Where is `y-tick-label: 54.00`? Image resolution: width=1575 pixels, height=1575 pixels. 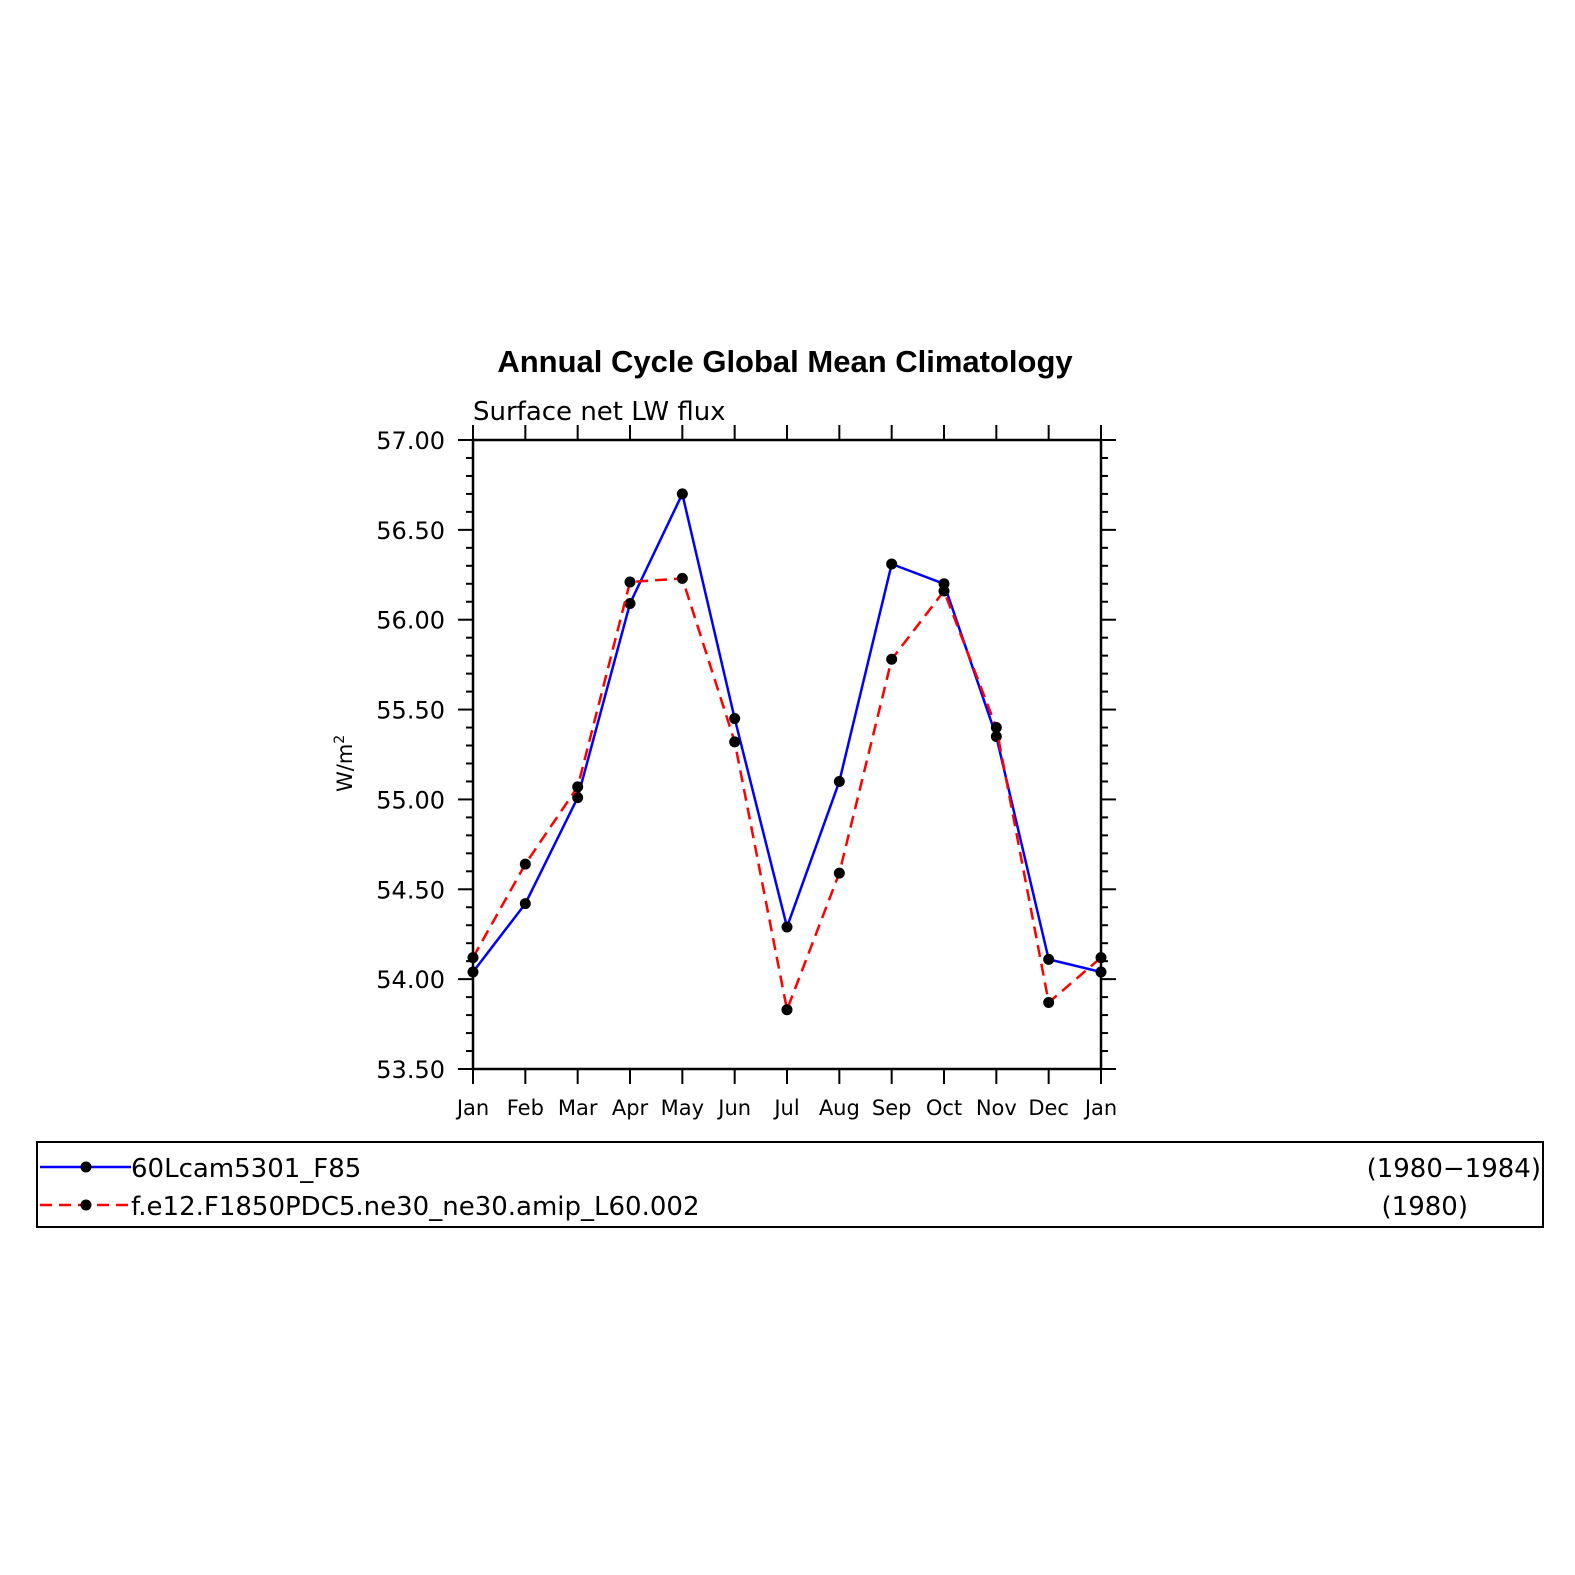
y-tick-label: 54.00 is located at coordinates (410, 980).